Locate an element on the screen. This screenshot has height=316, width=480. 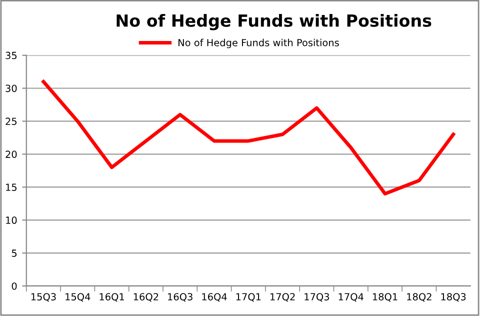
y-tick-label: 0 is located at coordinates (14, 286).